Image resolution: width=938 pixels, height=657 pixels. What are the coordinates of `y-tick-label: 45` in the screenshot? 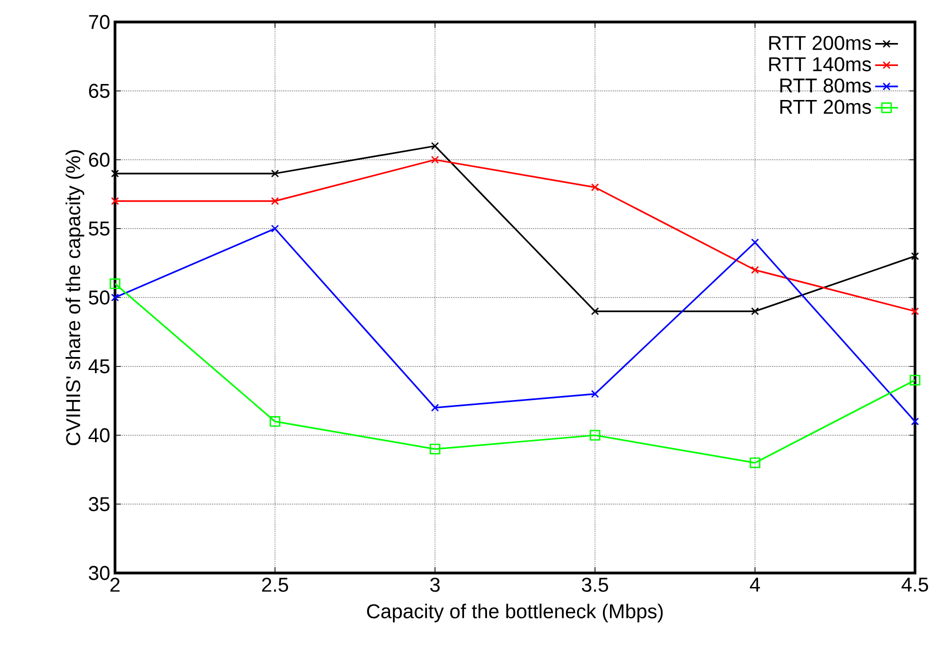 It's located at (99, 366).